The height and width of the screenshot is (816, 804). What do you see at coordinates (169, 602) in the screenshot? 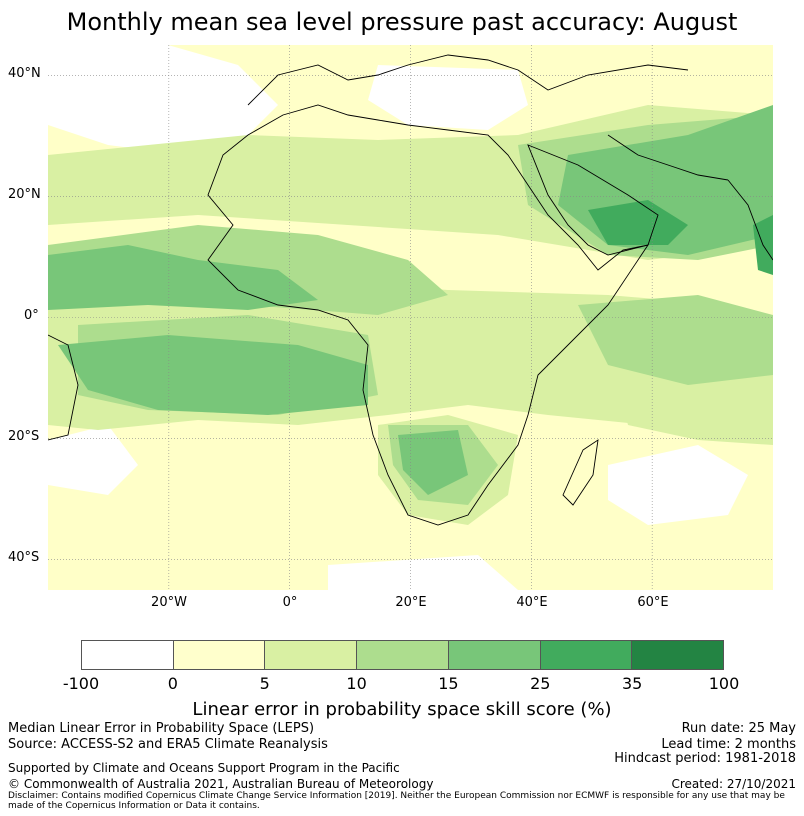
I see `lon-label-20w: 20°W` at bounding box center [169, 602].